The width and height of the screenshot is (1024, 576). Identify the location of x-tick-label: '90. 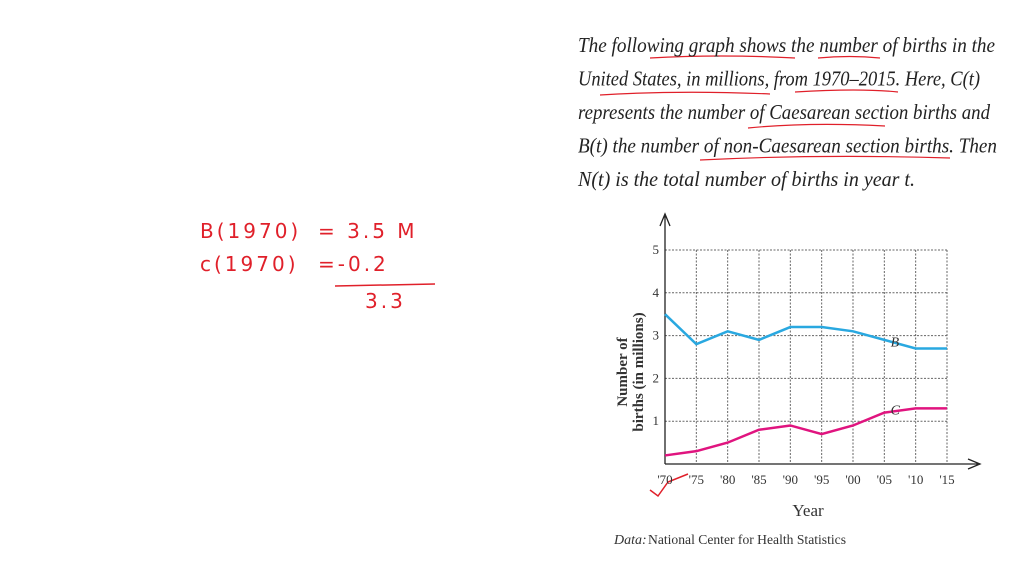
(790, 479).